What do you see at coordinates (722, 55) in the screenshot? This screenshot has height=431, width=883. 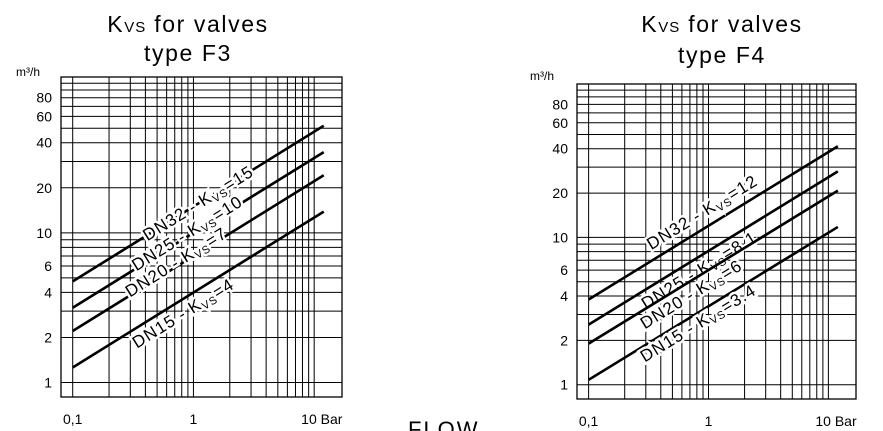 I see `chart-title-line2: type F4` at bounding box center [722, 55].